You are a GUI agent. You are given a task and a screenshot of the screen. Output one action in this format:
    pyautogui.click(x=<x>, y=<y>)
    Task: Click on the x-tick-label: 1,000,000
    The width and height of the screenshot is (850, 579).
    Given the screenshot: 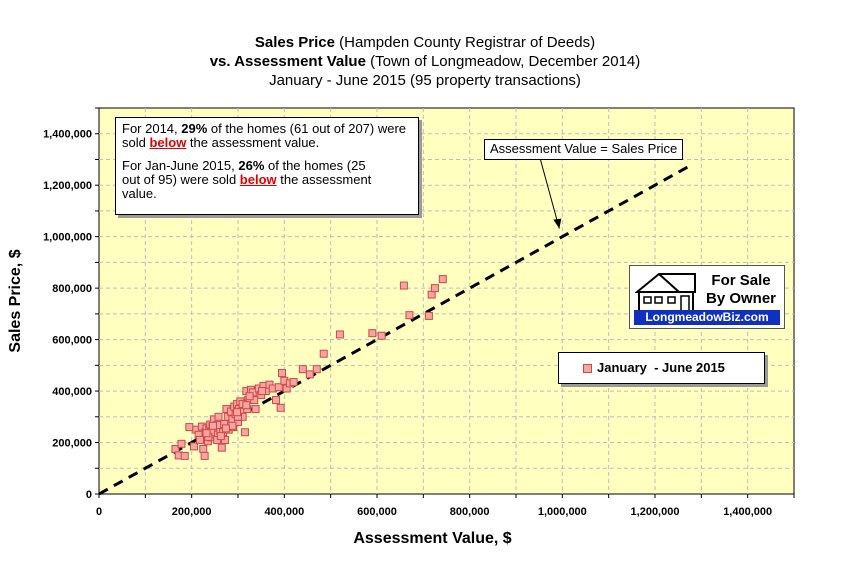 What is the action you would take?
    pyautogui.click(x=562, y=512)
    